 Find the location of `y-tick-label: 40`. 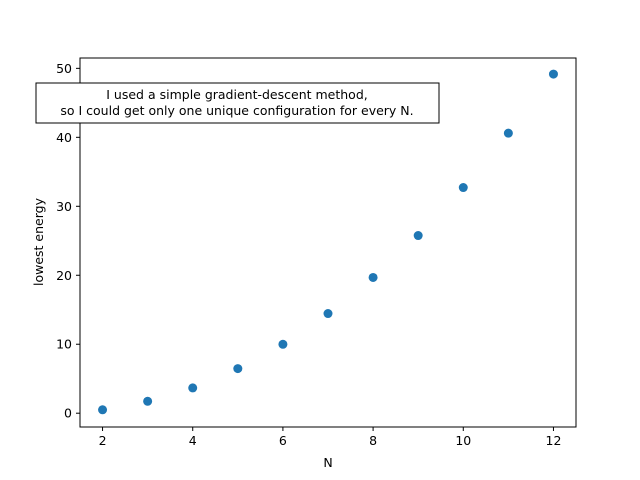

y-tick-label: 40 is located at coordinates (64, 137).